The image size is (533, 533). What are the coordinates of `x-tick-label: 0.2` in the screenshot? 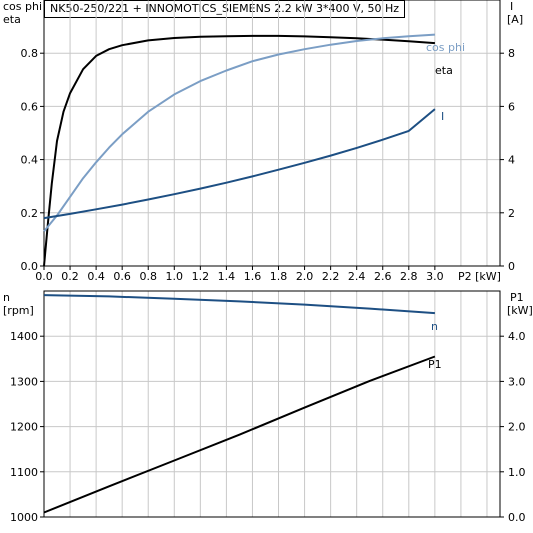 It's located at (70, 276).